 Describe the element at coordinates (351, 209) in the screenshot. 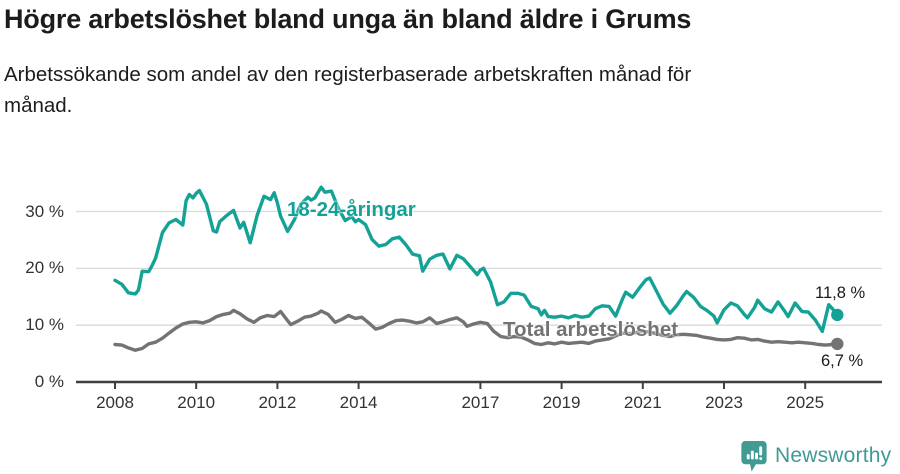

I see `series-label-young: 18-24-åringar` at that location.